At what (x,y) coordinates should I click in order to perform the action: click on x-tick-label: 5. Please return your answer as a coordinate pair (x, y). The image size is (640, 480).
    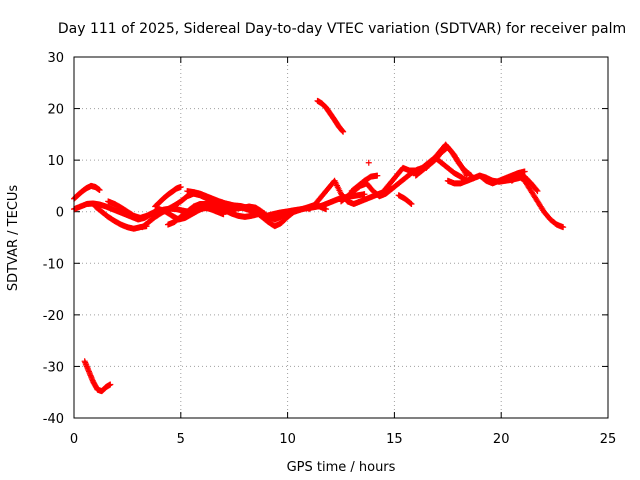
    Looking at the image, I should click on (181, 439).